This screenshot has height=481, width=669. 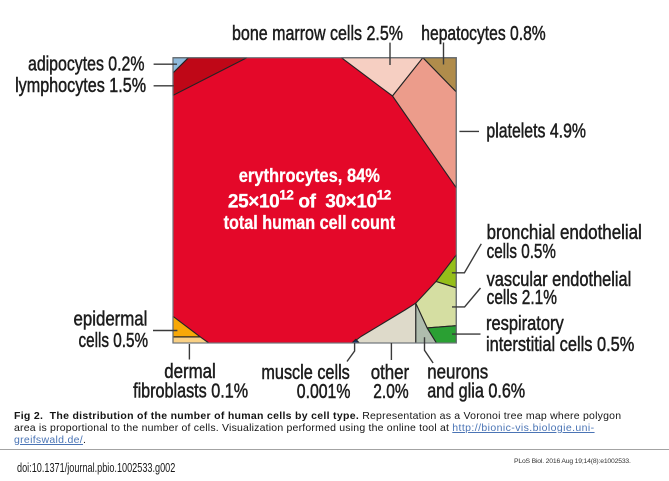 What do you see at coordinates (559, 279) in the screenshot?
I see `svg-text: vascular endothelial` at bounding box center [559, 279].